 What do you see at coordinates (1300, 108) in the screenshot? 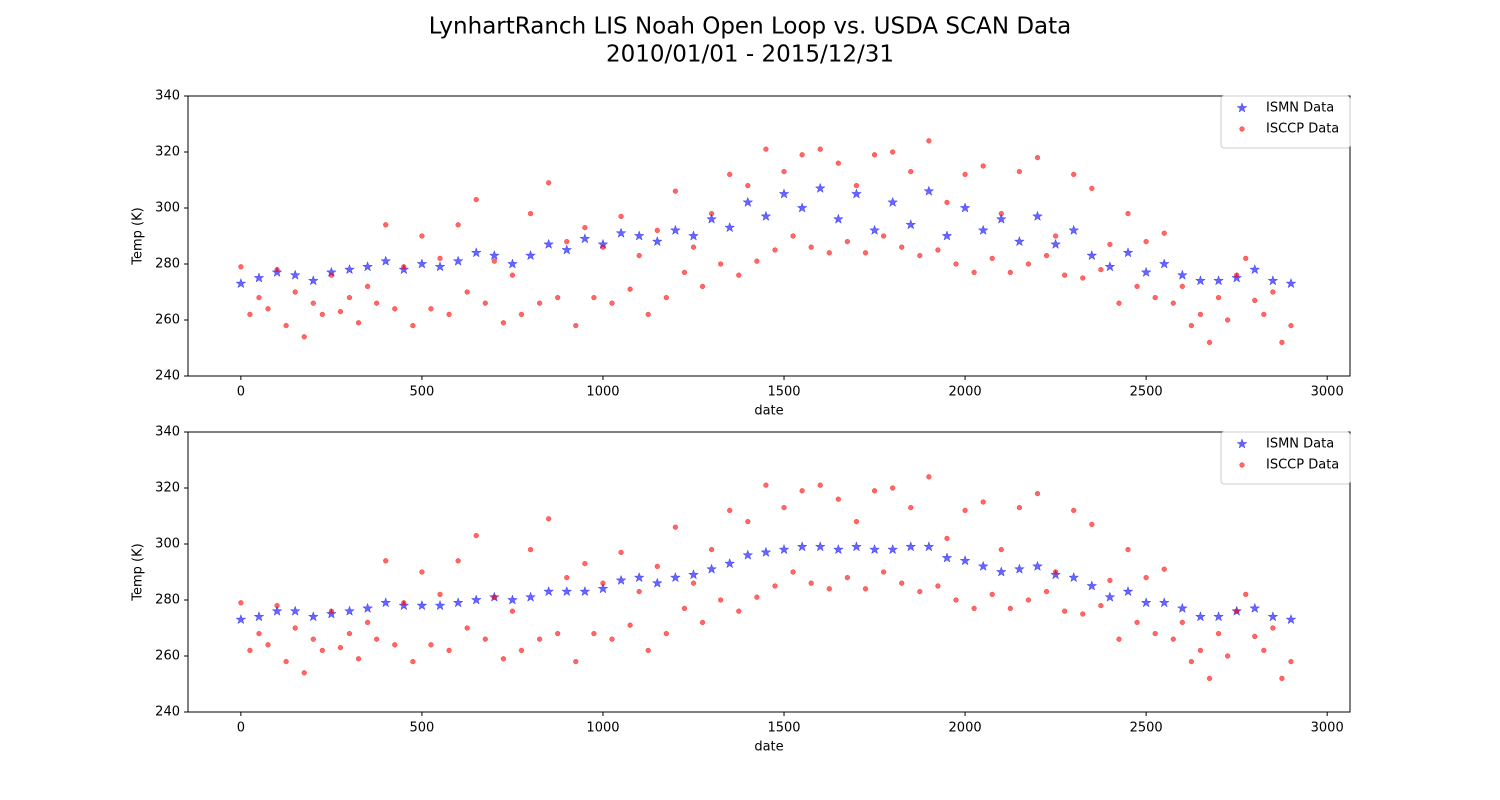
I see `legend-label: ISMN Data` at bounding box center [1300, 108].